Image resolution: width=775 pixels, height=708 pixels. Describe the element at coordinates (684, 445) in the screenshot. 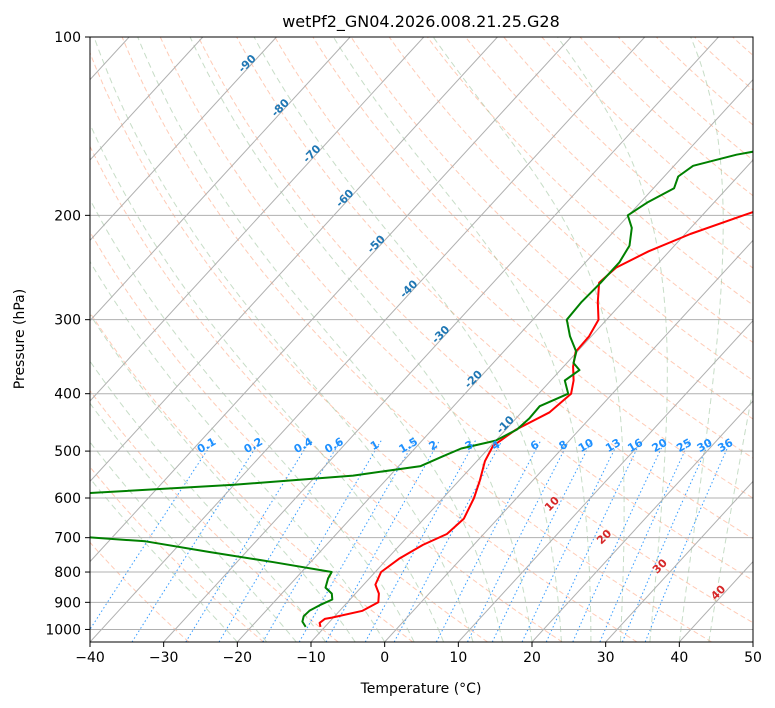

I see `mixing-ratio-label: 25` at that location.